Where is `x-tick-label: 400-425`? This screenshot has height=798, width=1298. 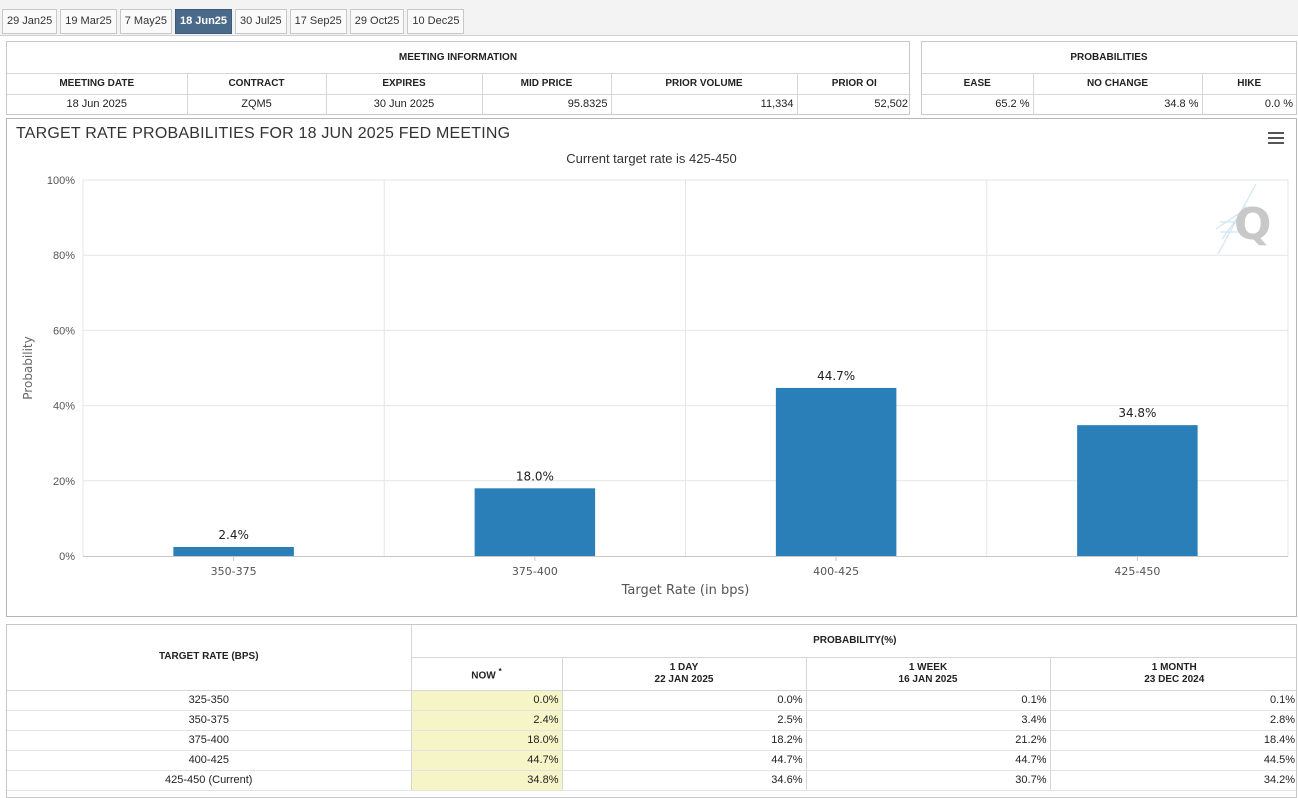
x-tick-label: 400-425 is located at coordinates (836, 571).